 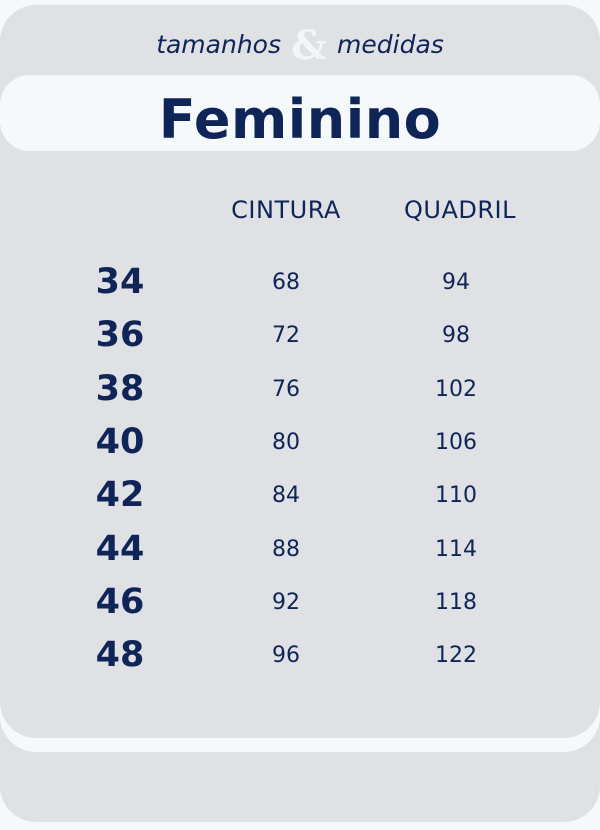 What do you see at coordinates (456, 389) in the screenshot?
I see `quadril-cell: 102` at bounding box center [456, 389].